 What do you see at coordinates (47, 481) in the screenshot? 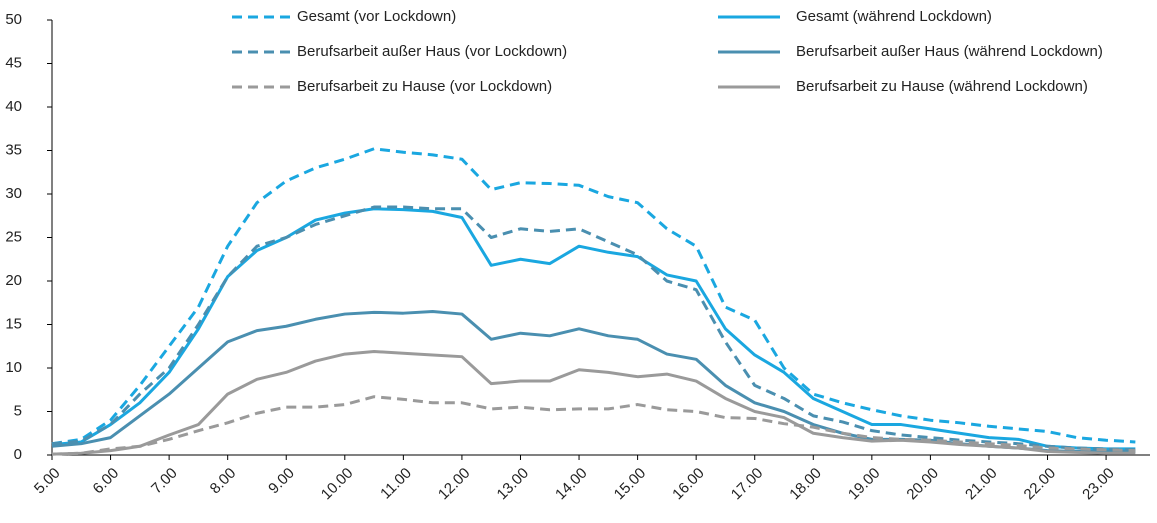
I see `x-tick-label: 5.00` at bounding box center [47, 481].